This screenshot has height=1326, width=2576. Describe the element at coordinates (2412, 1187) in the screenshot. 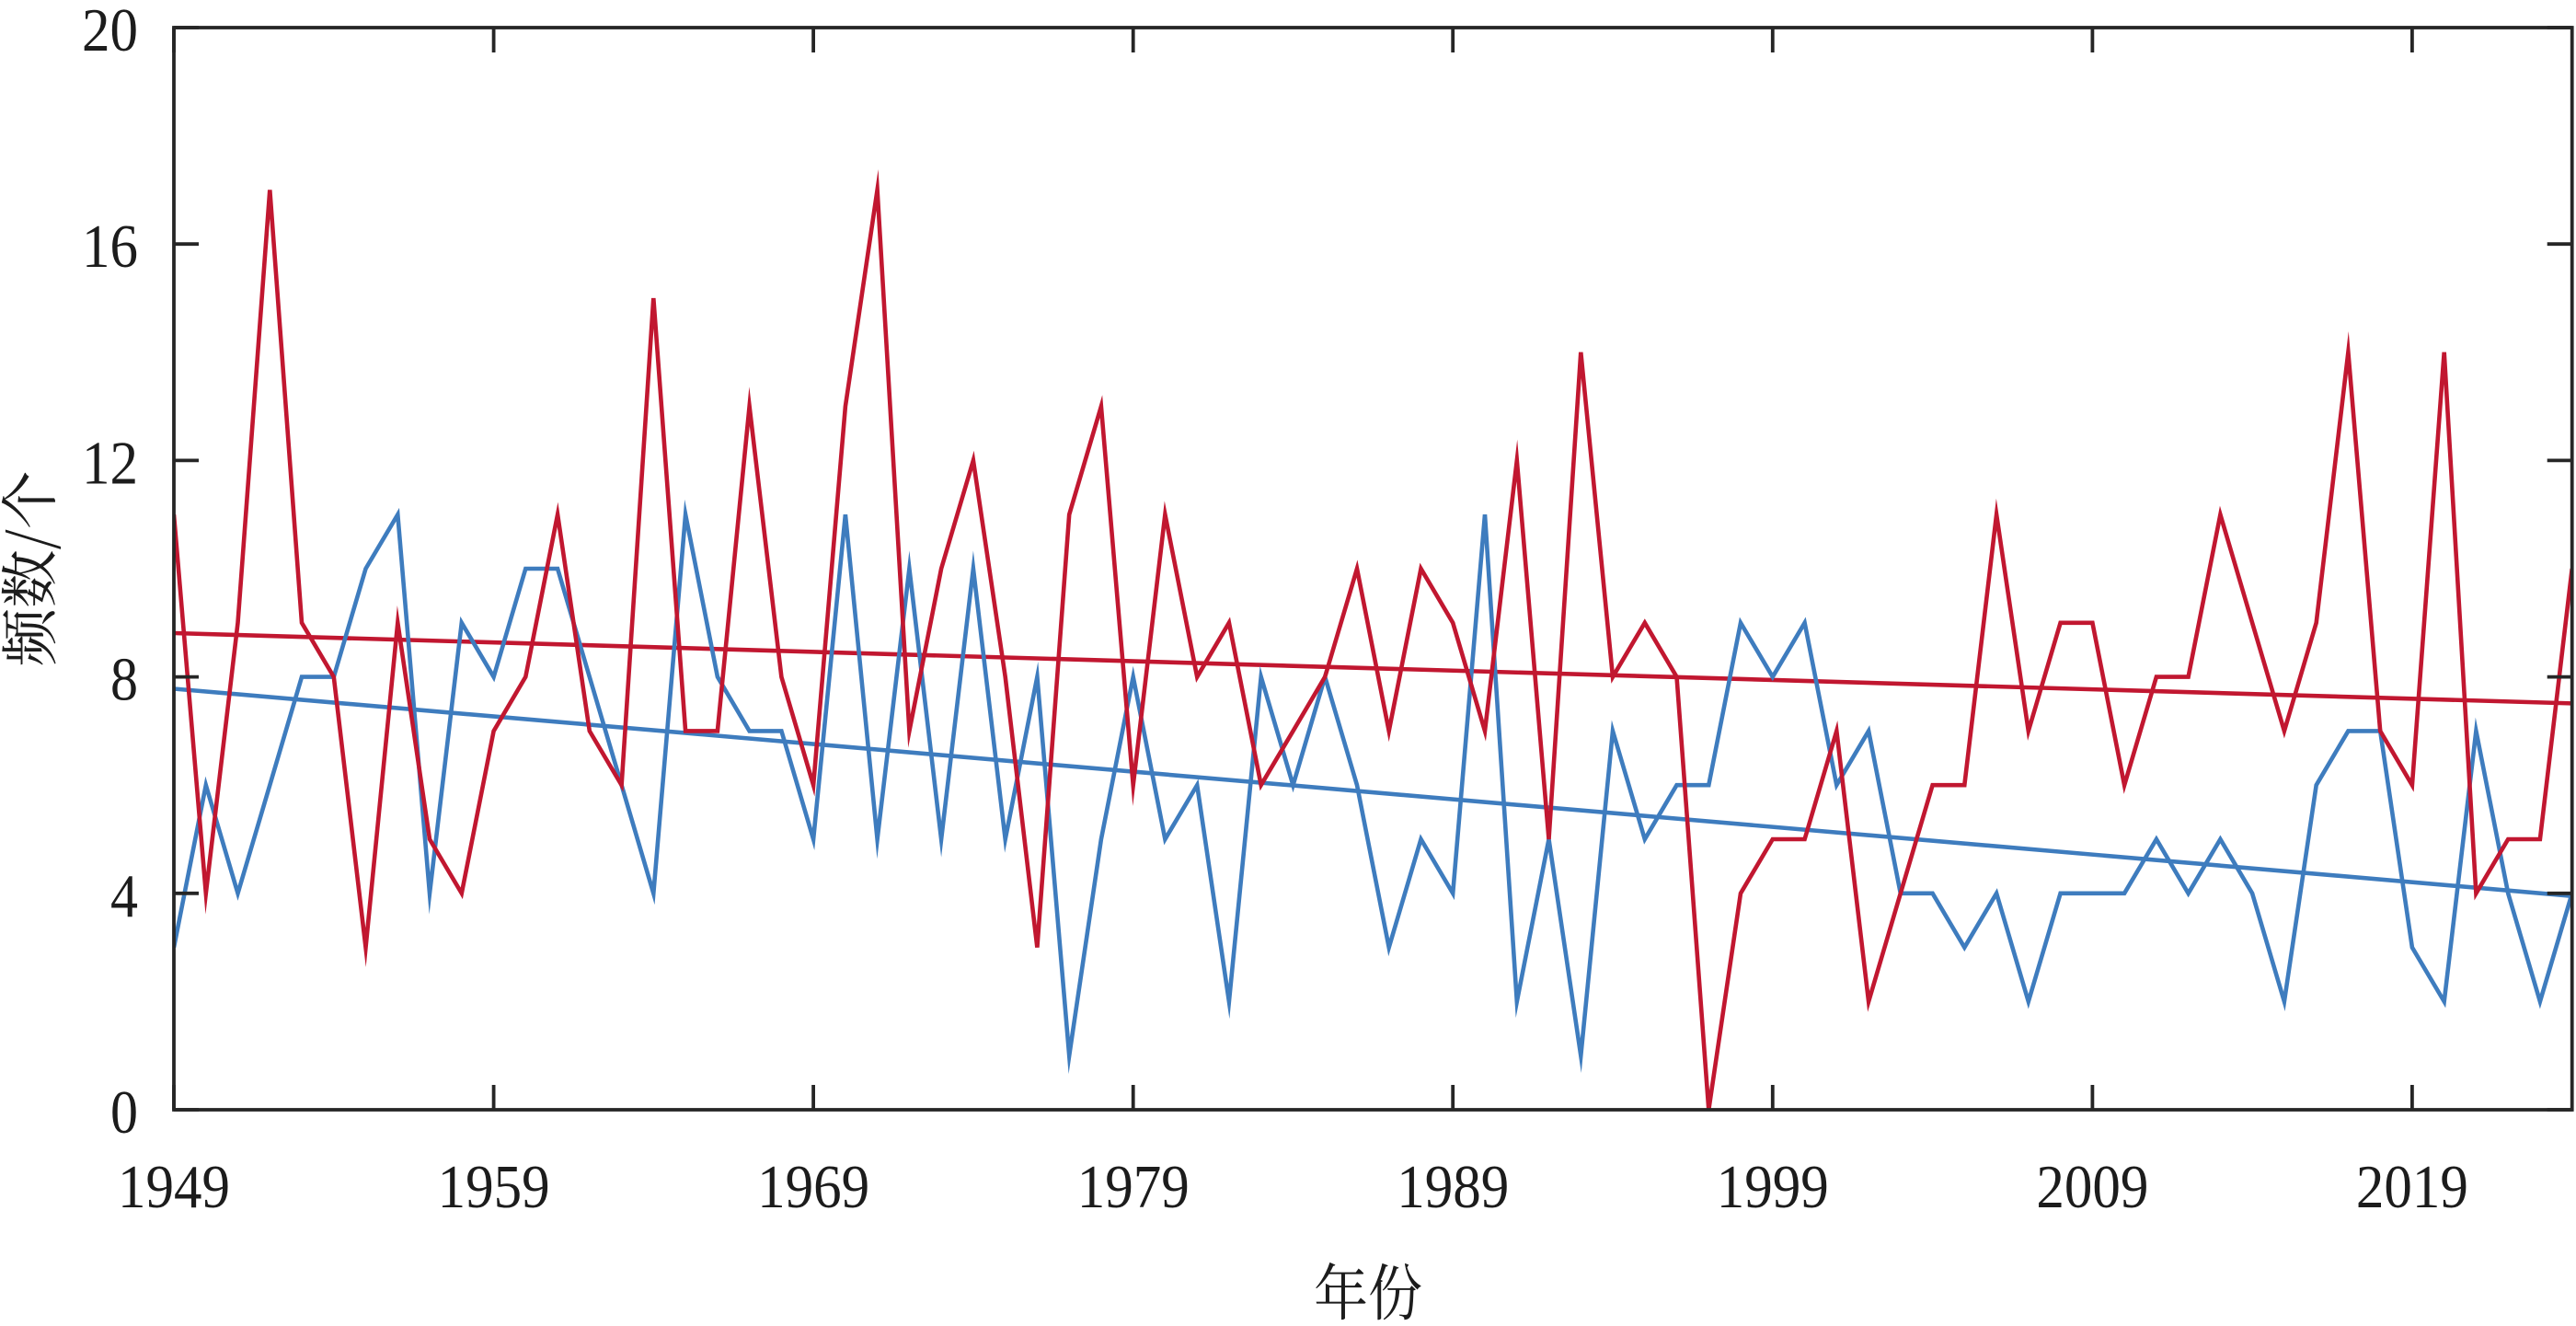

I see `svg-text: 2019` at that location.